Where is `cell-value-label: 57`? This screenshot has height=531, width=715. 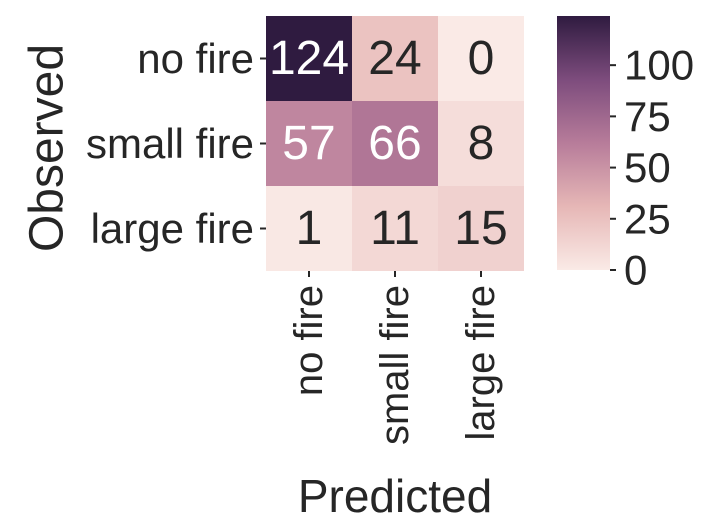
cell-value-label: 57 is located at coordinates (308, 143).